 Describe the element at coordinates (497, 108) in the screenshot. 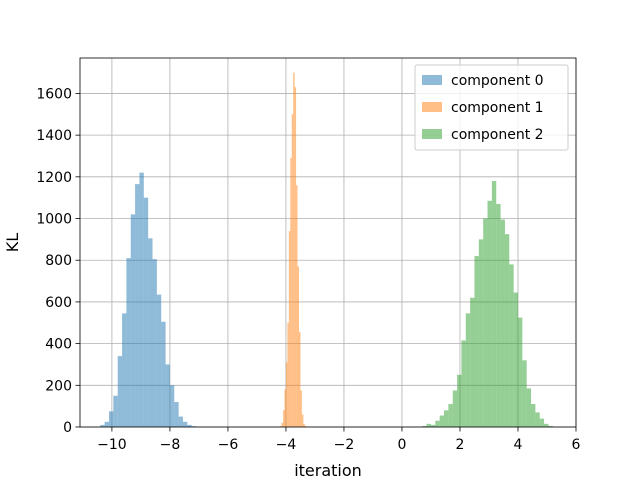

I see `legend-entry-label: component 1` at that location.